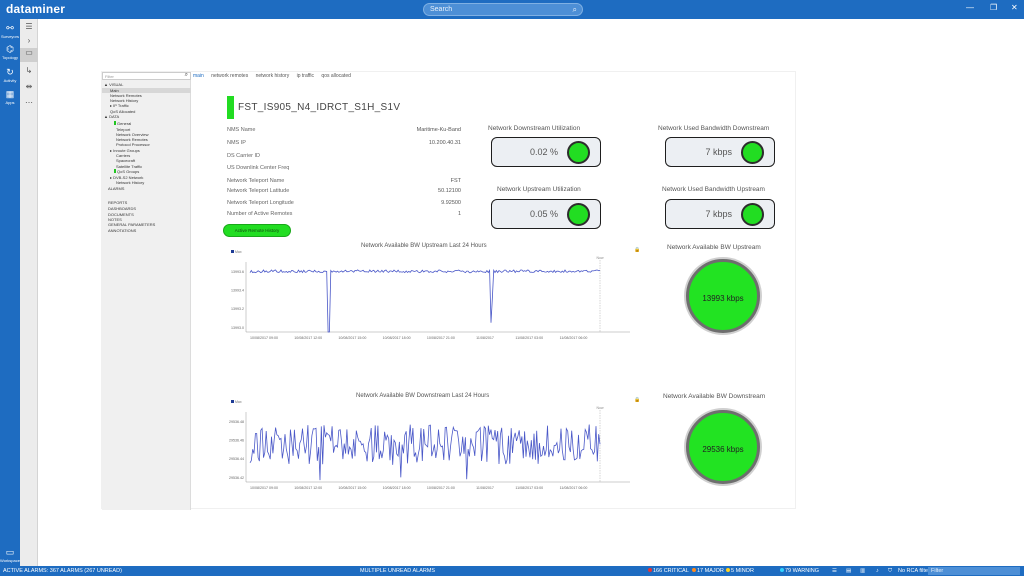 The height and width of the screenshot is (576, 1024). I want to click on close-icon: ✕, so click(1014, 7).